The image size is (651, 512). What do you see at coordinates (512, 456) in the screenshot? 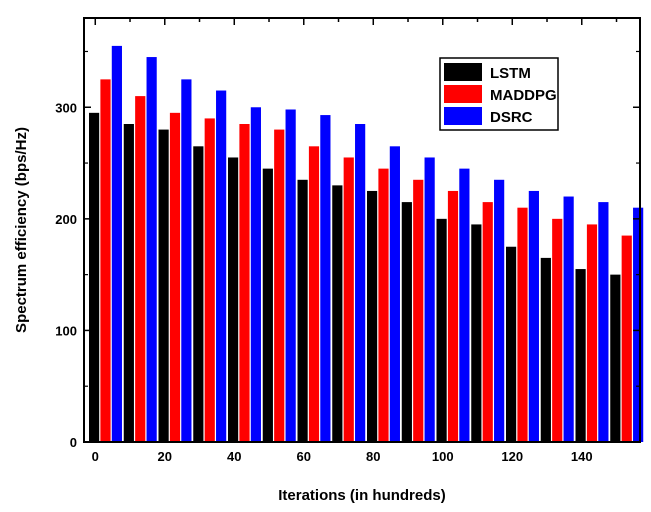
I see `x-tick-label: 120` at bounding box center [512, 456].